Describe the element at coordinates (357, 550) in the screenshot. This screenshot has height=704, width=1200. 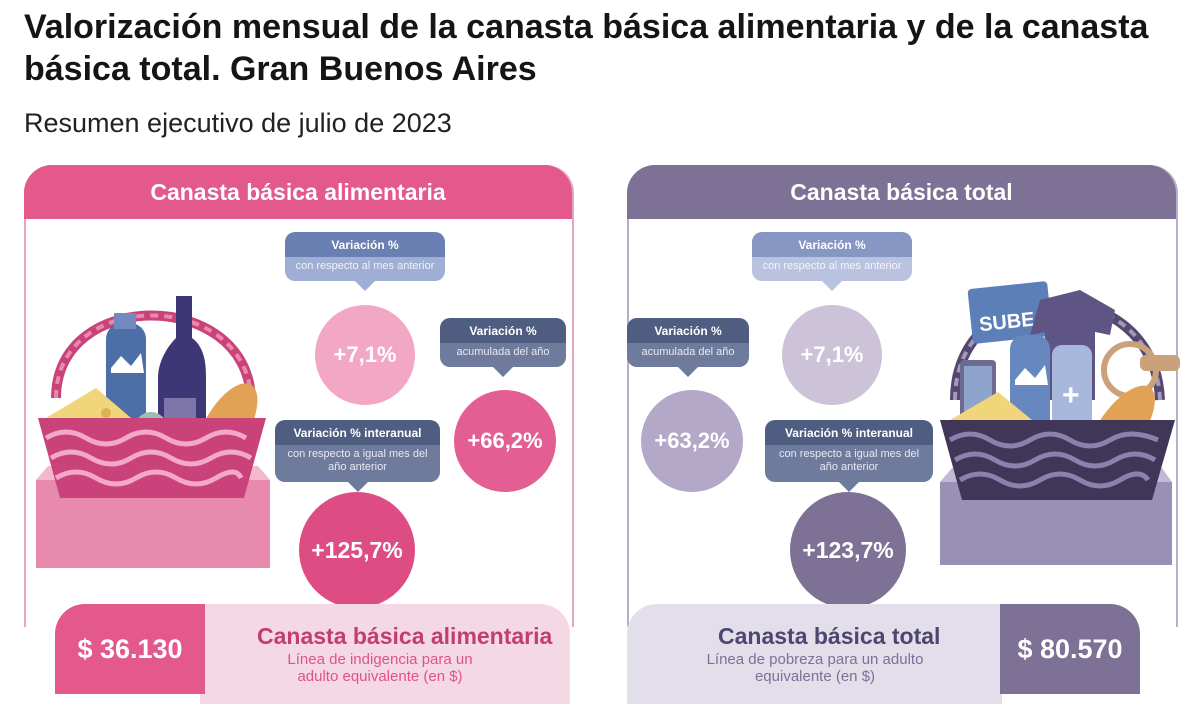
I see `cba-yearly-variation-value: +125,7%` at that location.